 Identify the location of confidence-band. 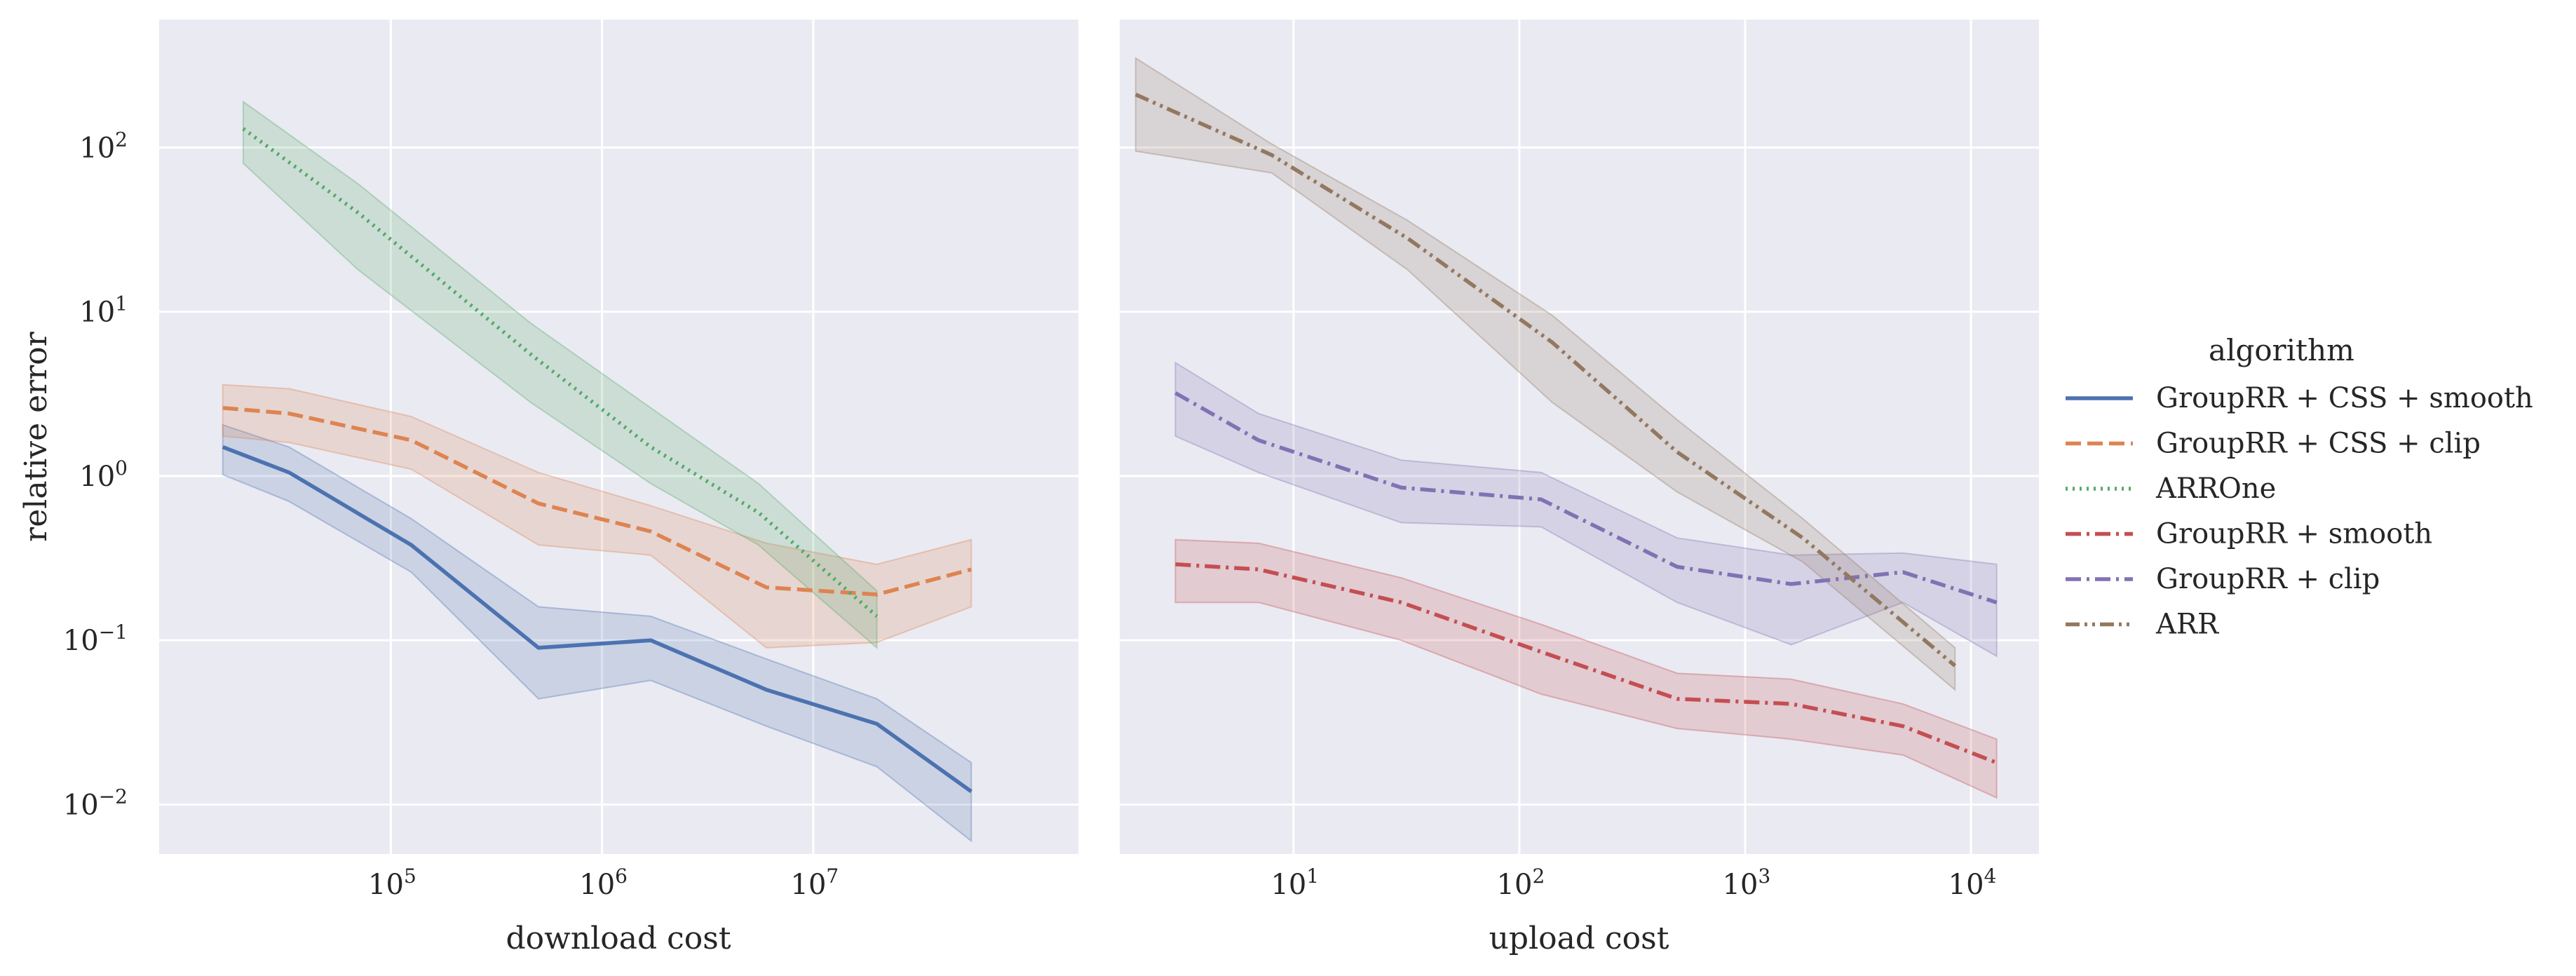
(597, 633).